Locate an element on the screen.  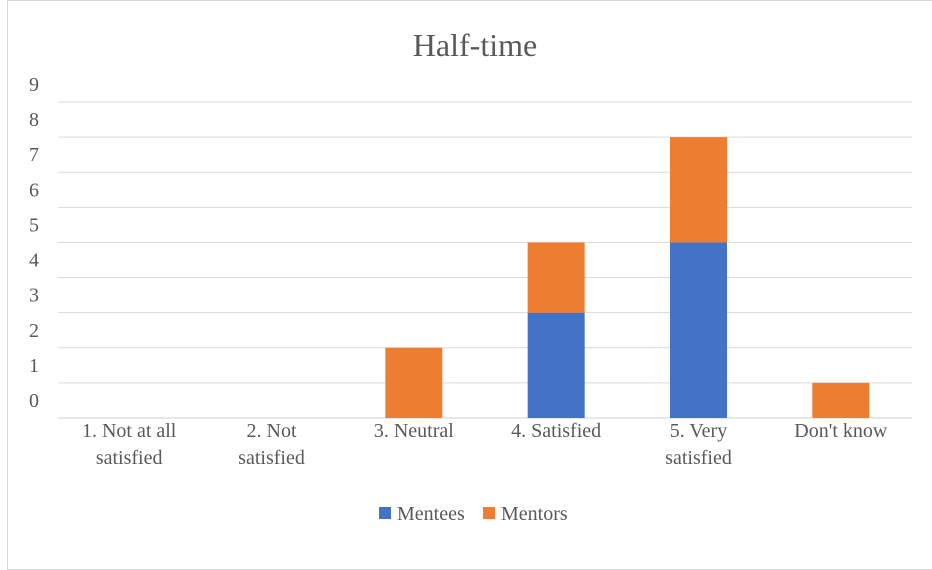
y-tick-label: 5 is located at coordinates (34, 225).